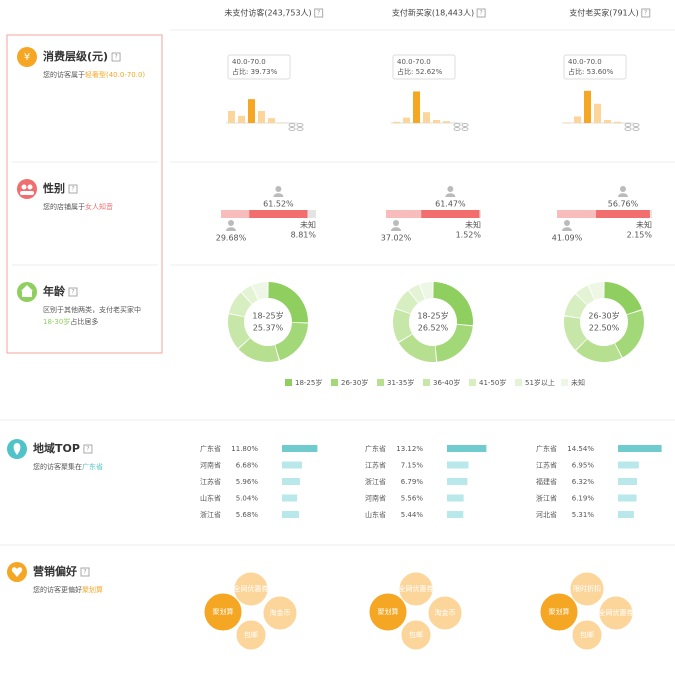 Image resolution: width=675 pixels, height=673 pixels. What do you see at coordinates (540, 382) in the screenshot?
I see `legend-label: 51岁以上` at bounding box center [540, 382].